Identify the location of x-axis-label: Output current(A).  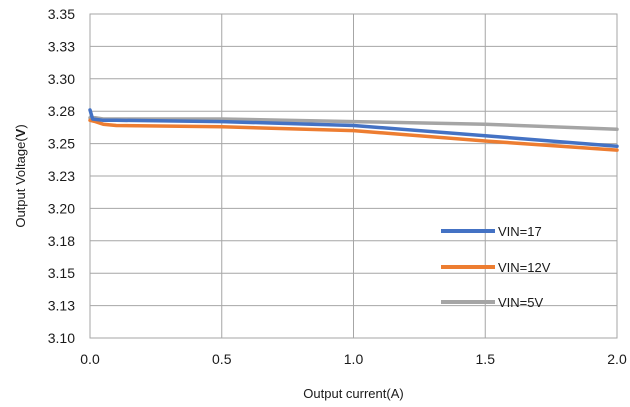
(353, 393).